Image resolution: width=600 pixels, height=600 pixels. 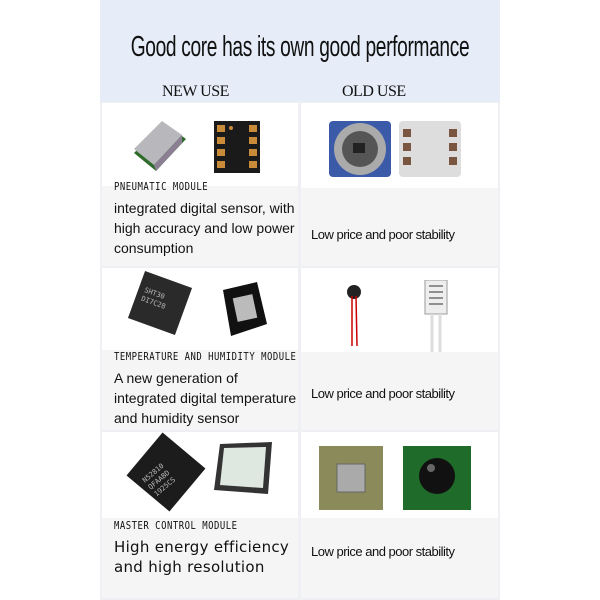 What do you see at coordinates (374, 91) in the screenshot?
I see `column-header-old: OLD USE` at bounding box center [374, 91].